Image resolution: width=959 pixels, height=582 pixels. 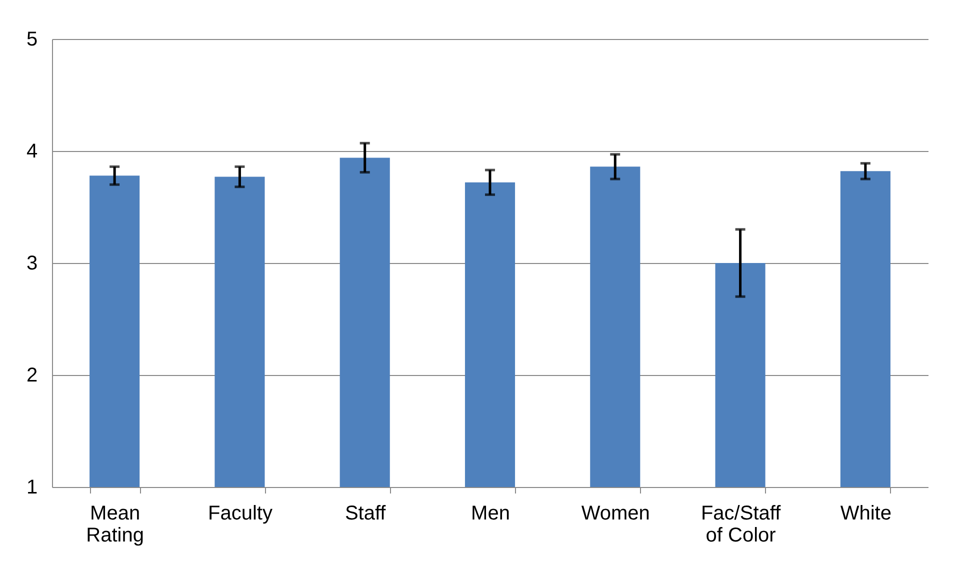 What do you see at coordinates (115, 524) in the screenshot?
I see `x-tick-label: Mean Rating` at bounding box center [115, 524].